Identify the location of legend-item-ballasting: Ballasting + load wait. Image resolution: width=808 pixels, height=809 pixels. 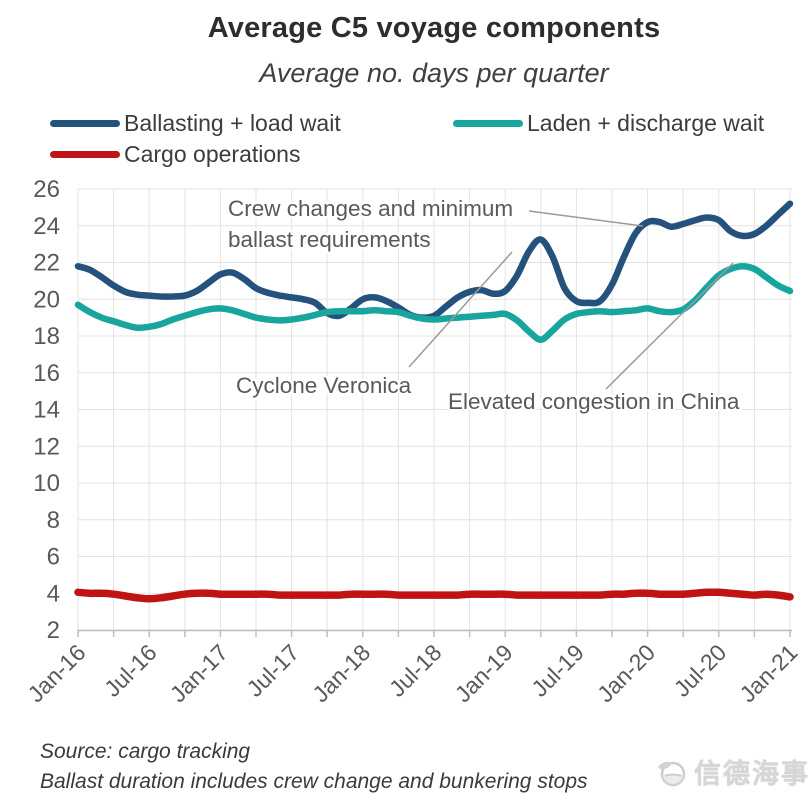
(195, 123).